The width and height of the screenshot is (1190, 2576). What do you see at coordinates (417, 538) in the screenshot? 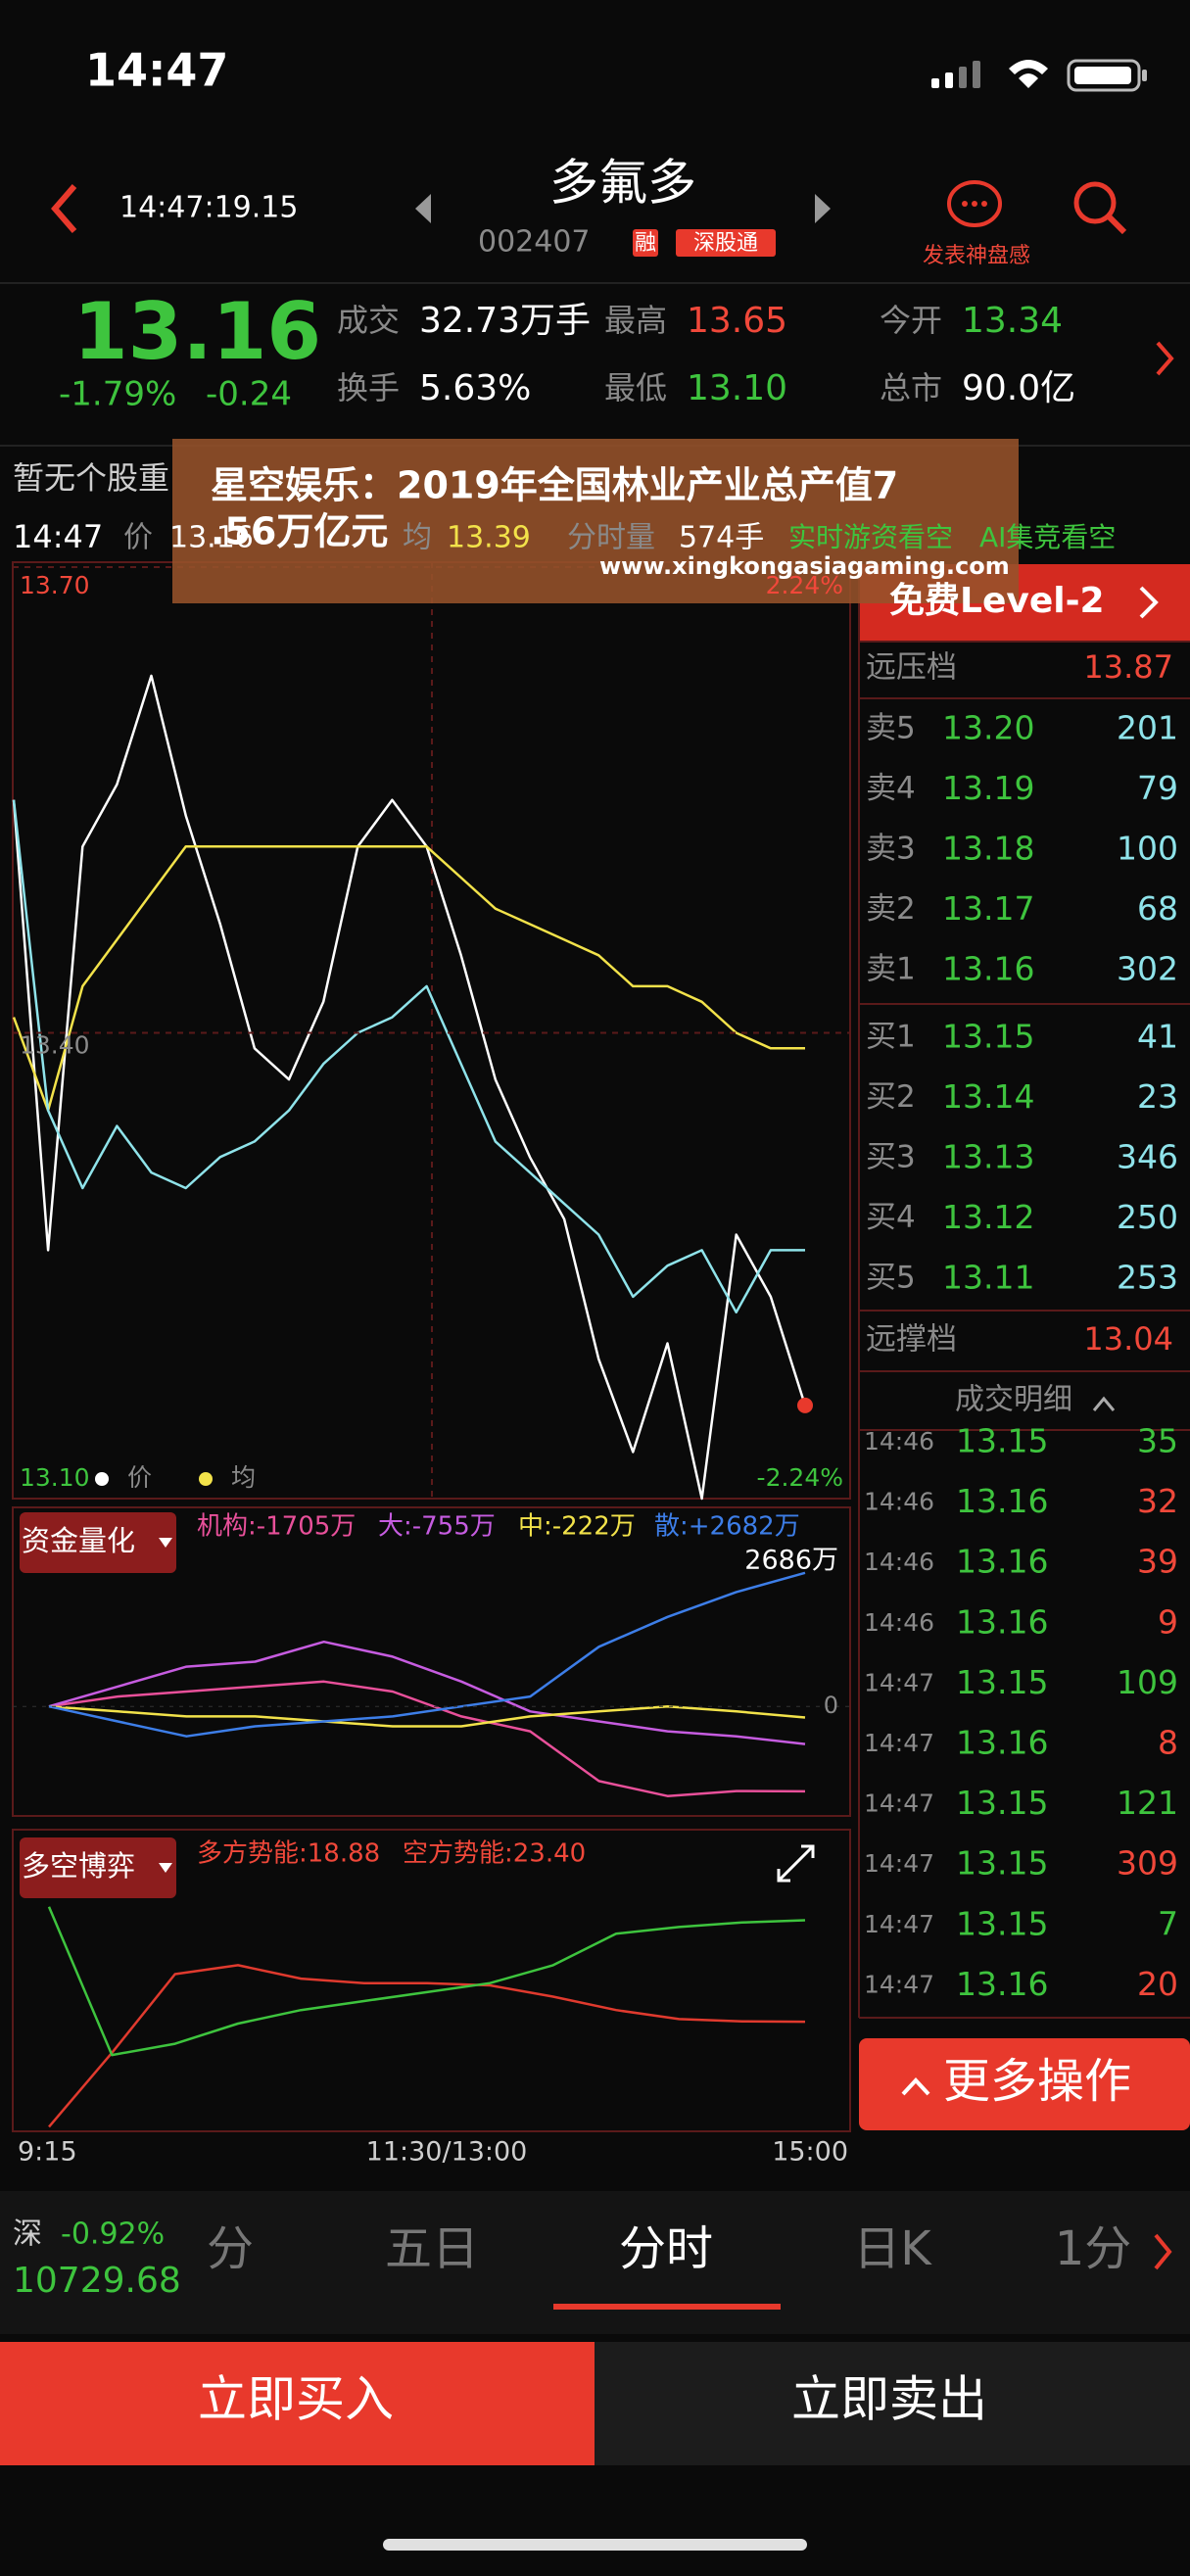
I see `info-label: 均` at bounding box center [417, 538].